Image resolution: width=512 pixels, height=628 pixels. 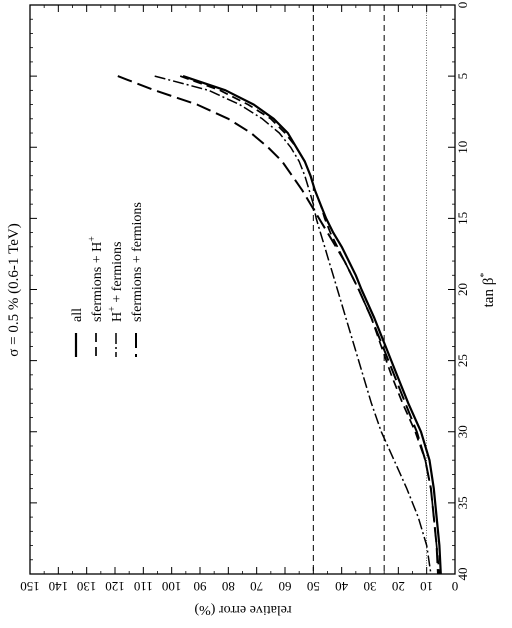 I want to click on y-axis-label: relative error (%), so click(x=242, y=609).